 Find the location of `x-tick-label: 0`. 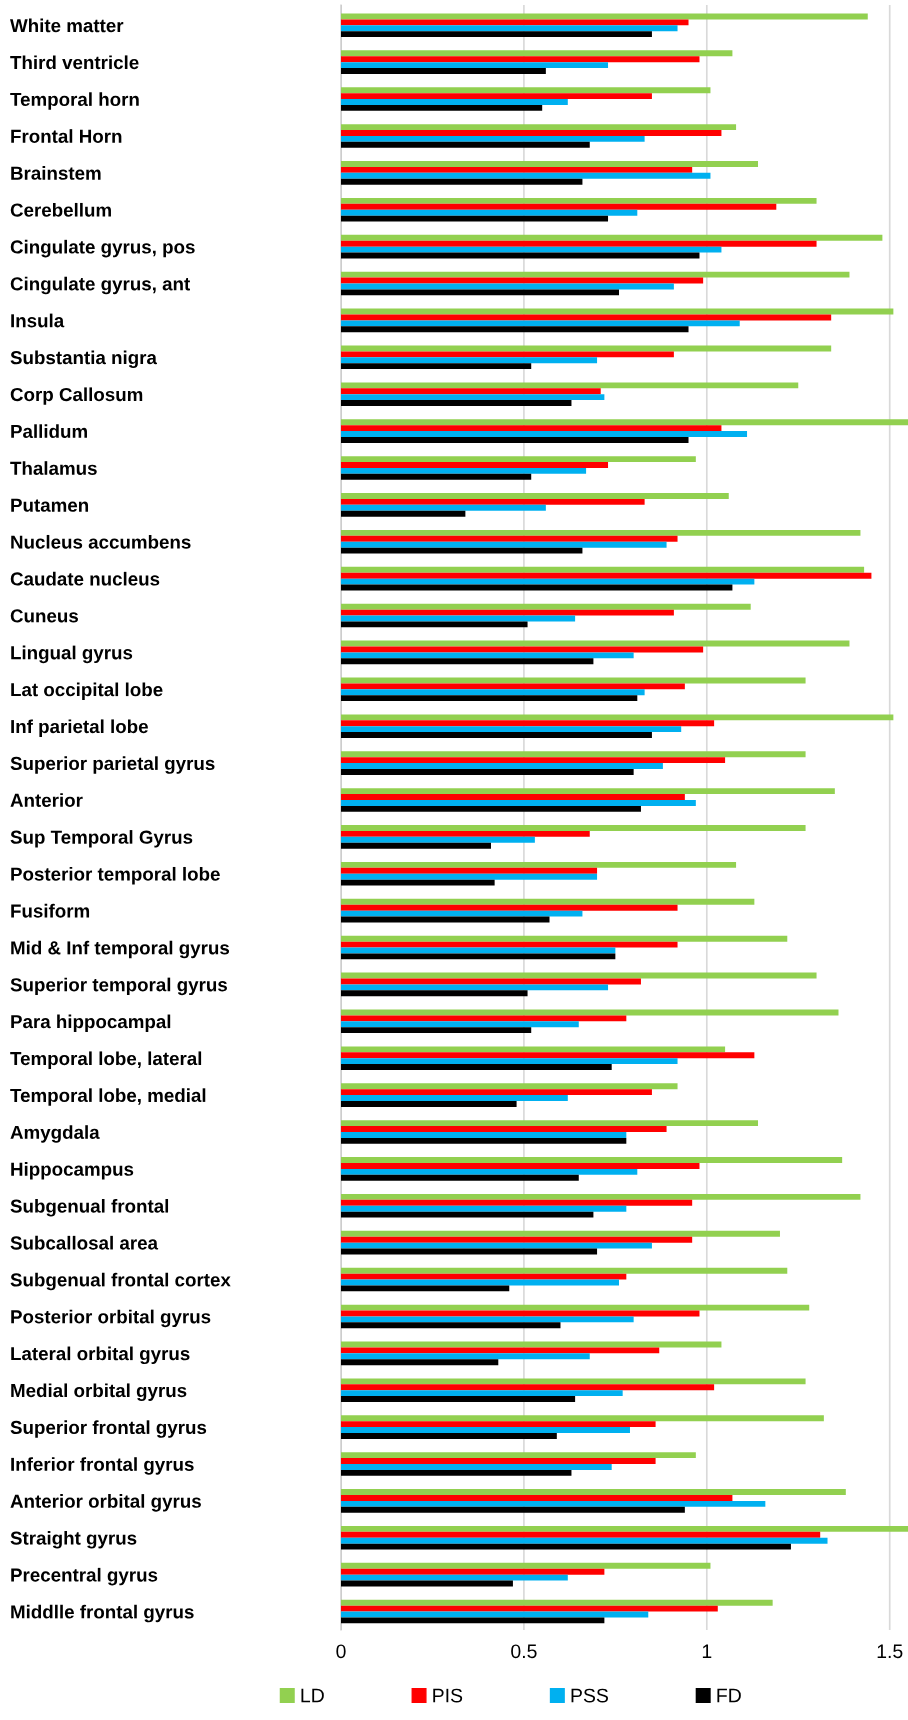

x-tick-label: 0 is located at coordinates (341, 1651).